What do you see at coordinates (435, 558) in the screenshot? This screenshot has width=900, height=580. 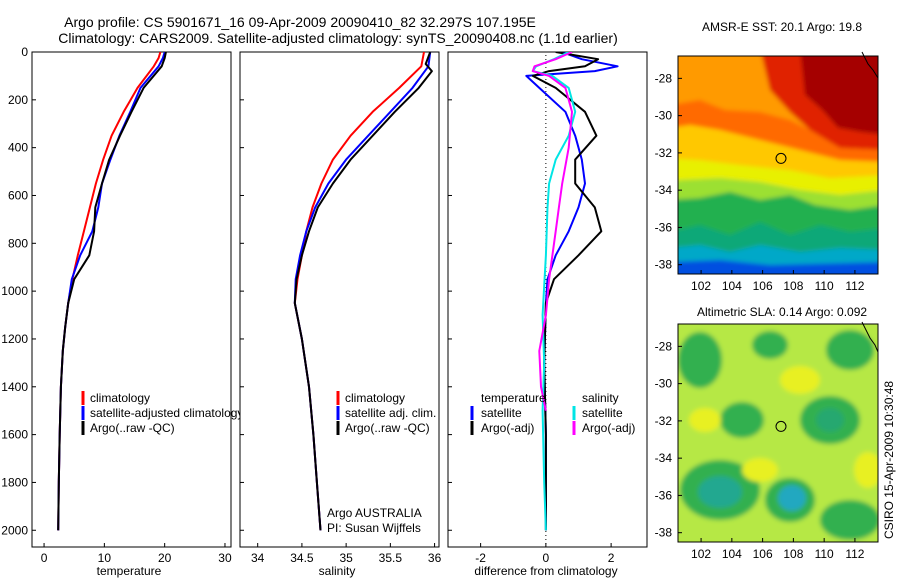 I see `x-tick-label: 36` at bounding box center [435, 558].